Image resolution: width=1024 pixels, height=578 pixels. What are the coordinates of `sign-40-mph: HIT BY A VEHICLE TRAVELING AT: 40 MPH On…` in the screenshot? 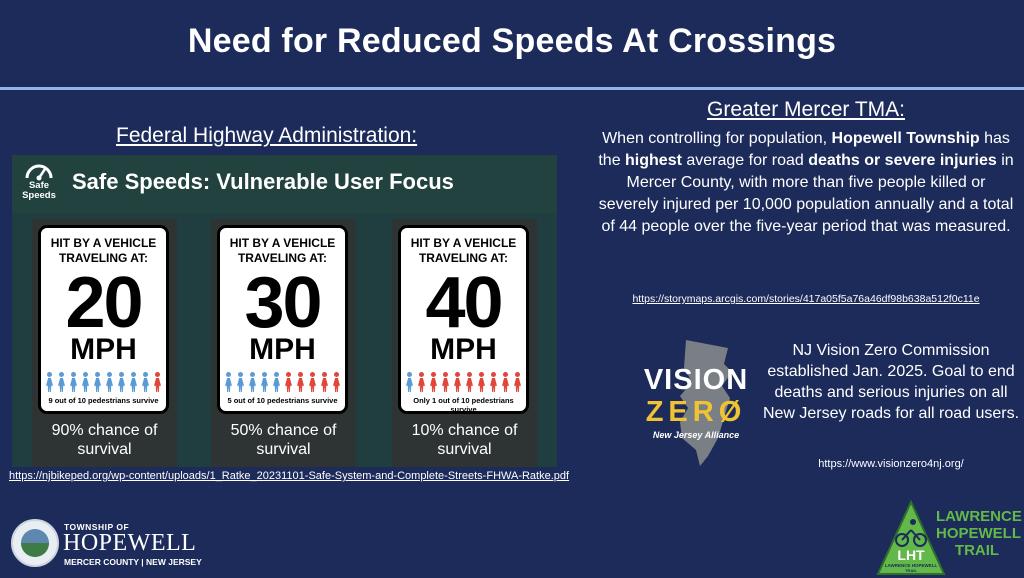 It's located at (464, 343).